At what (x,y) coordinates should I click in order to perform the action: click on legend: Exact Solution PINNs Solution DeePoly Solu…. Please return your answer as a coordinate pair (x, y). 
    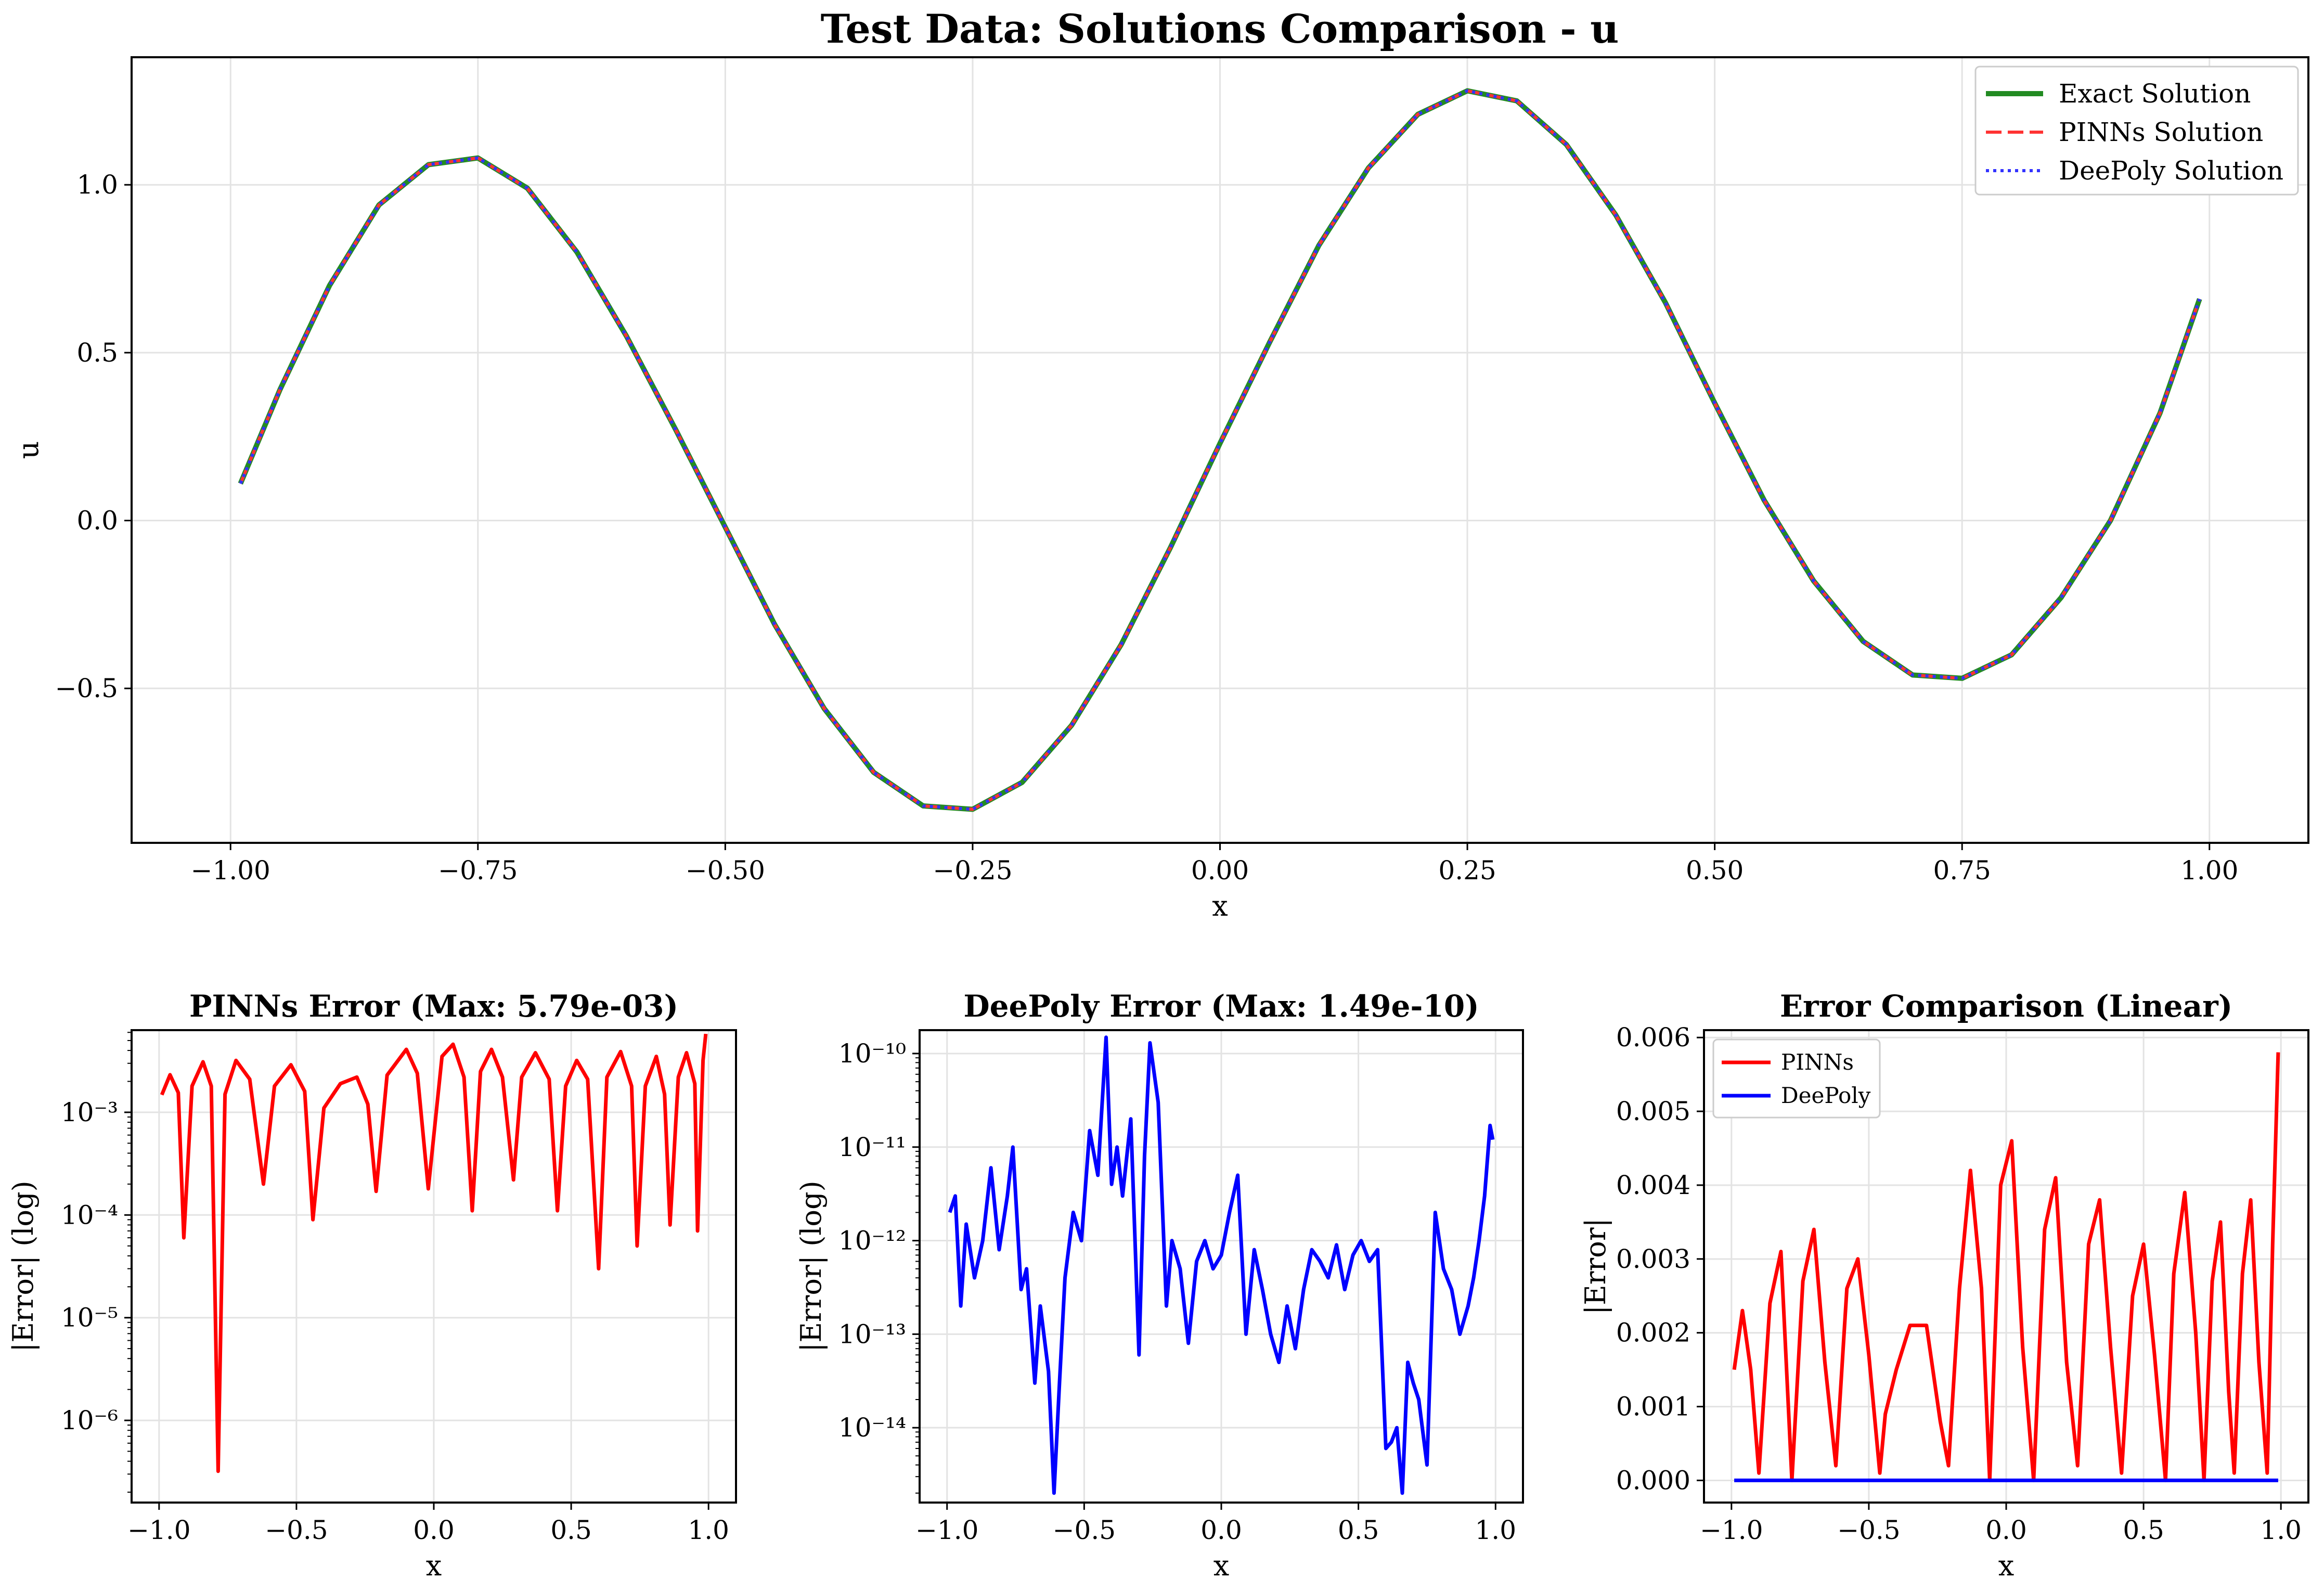
    Looking at the image, I should click on (2136, 131).